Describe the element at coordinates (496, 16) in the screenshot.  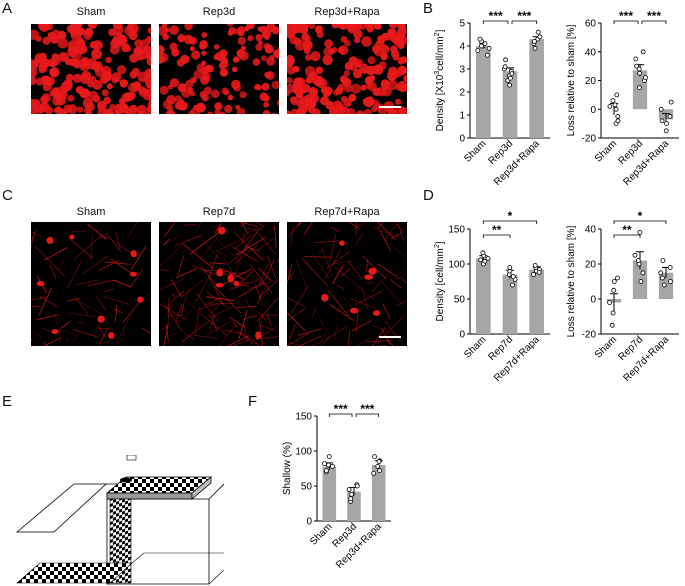
I see `significance-label: ***` at that location.